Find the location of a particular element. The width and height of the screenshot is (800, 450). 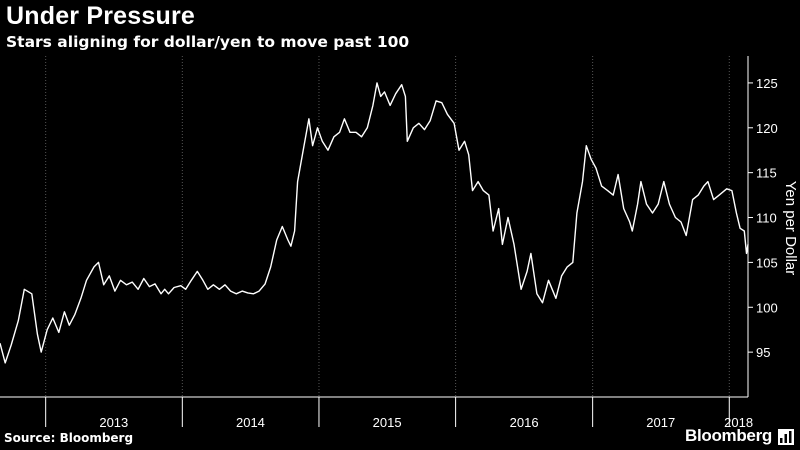

x-tick-label: 2015 is located at coordinates (387, 422).